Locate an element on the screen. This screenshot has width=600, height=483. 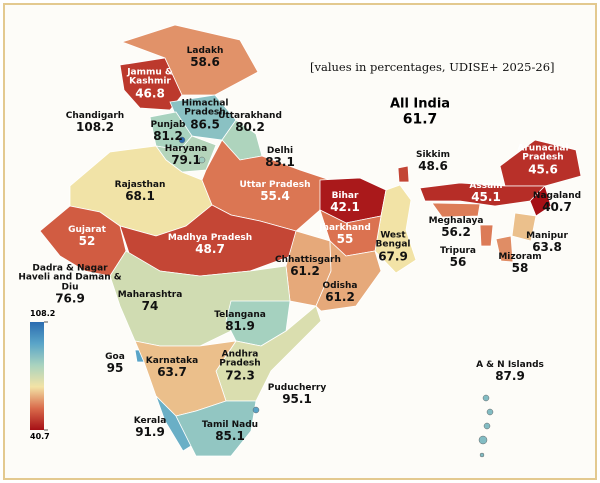
region-name: Manipur is located at coordinates (547, 235).